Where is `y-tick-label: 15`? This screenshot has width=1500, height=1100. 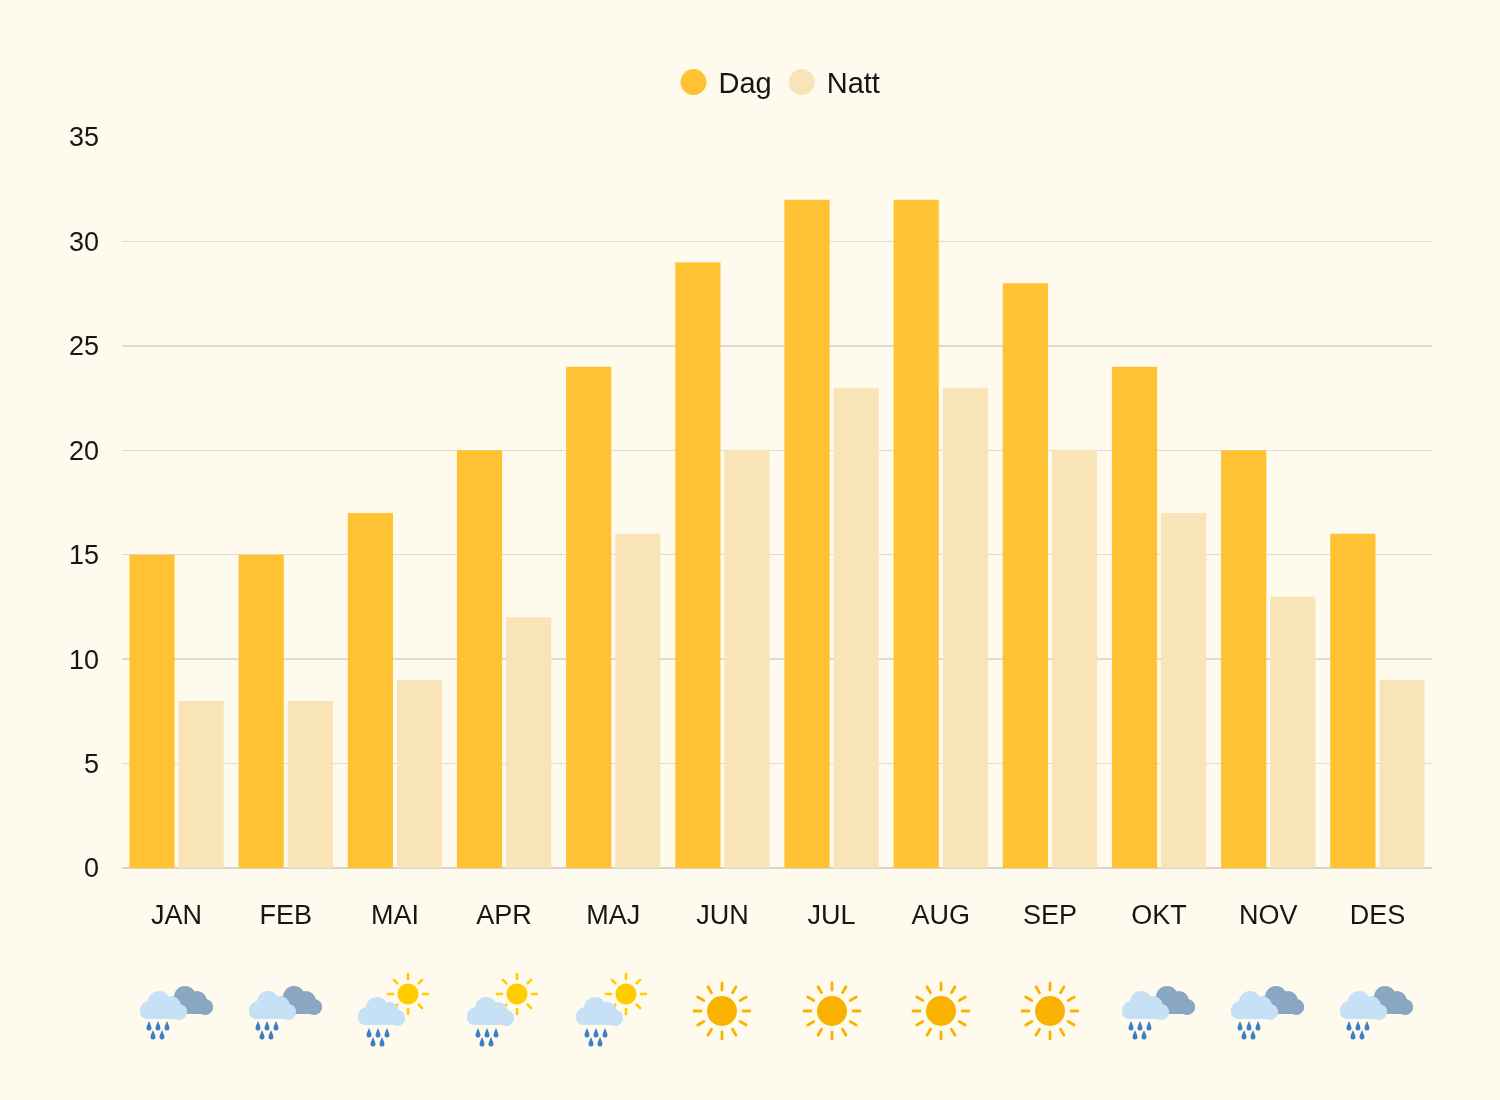 y-tick-label: 15 is located at coordinates (83, 555).